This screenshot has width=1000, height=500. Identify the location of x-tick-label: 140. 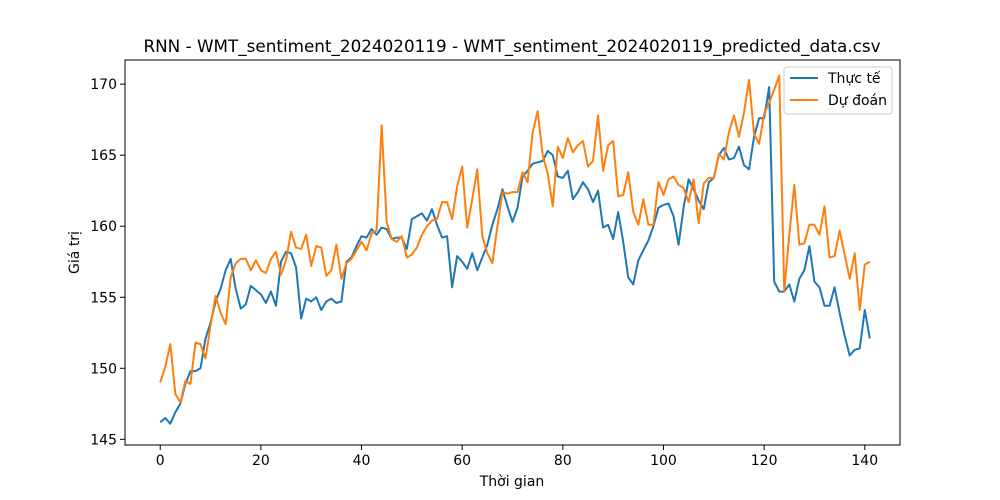
(864, 461).